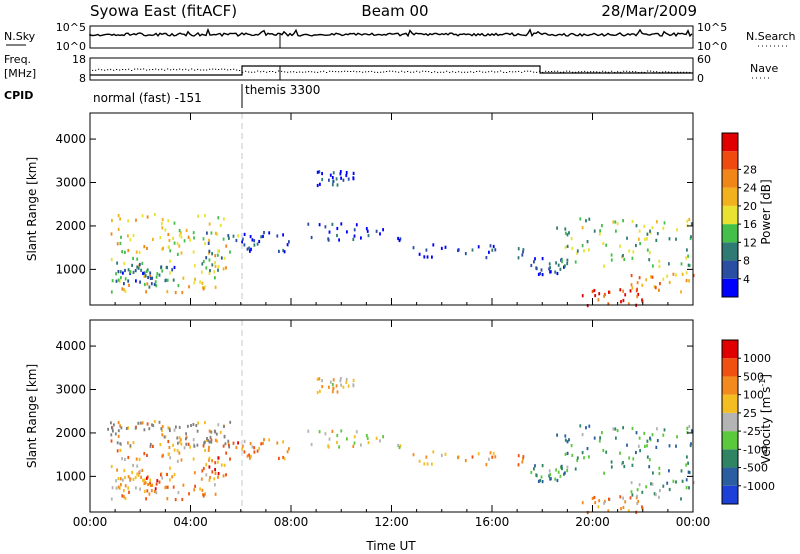 This screenshot has width=800, height=554. What do you see at coordinates (70, 476) in the screenshot?
I see `y-tick-label: 1000` at bounding box center [70, 476].